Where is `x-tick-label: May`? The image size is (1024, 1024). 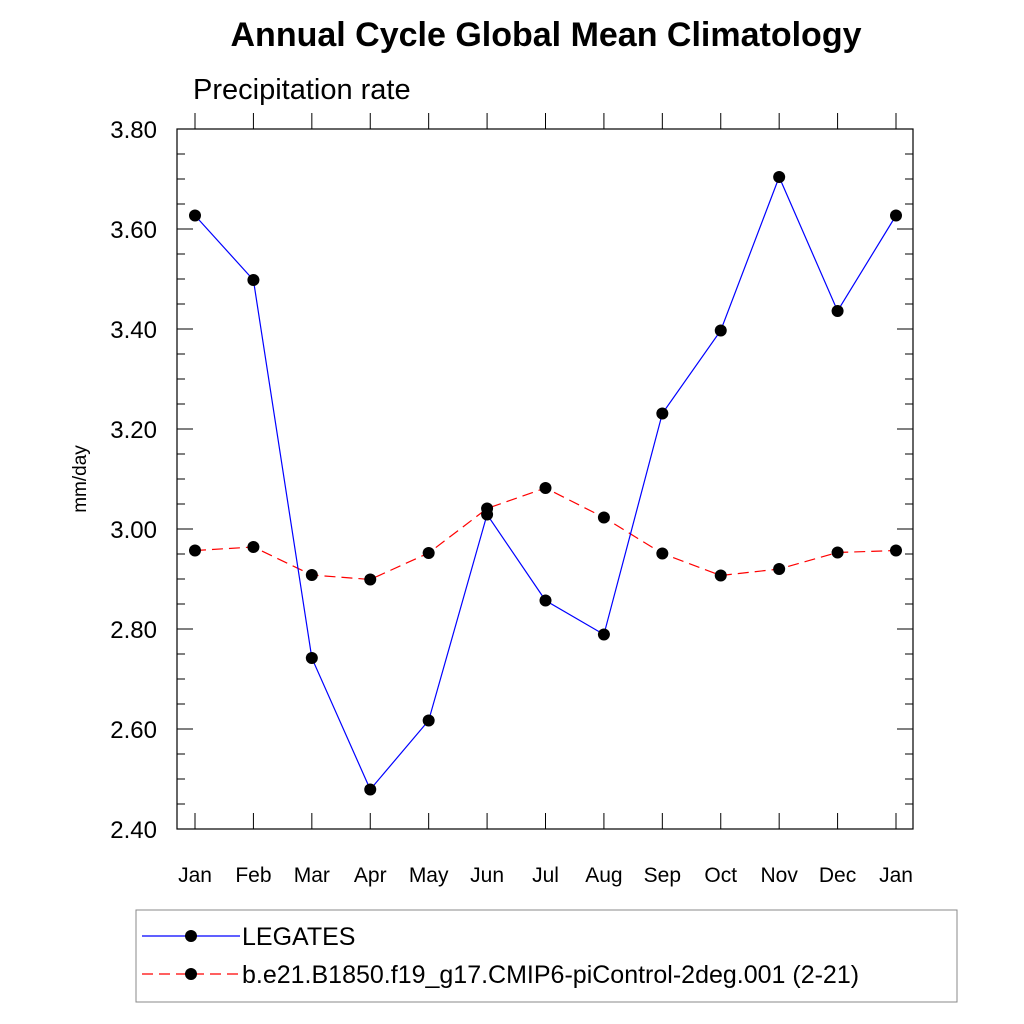 x-tick-label: May is located at coordinates (429, 875).